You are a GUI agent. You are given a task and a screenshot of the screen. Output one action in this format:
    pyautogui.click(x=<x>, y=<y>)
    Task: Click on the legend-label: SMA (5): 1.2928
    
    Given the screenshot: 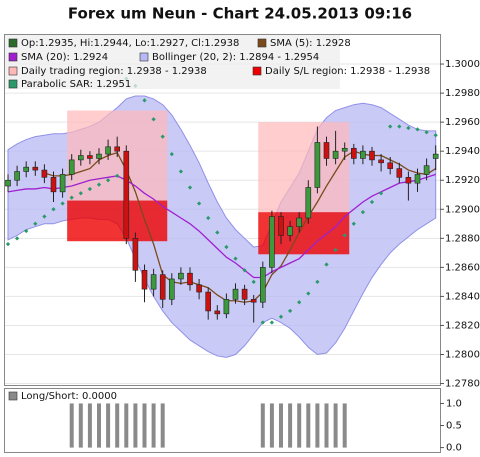 What is the action you would take?
    pyautogui.click(x=310, y=43)
    